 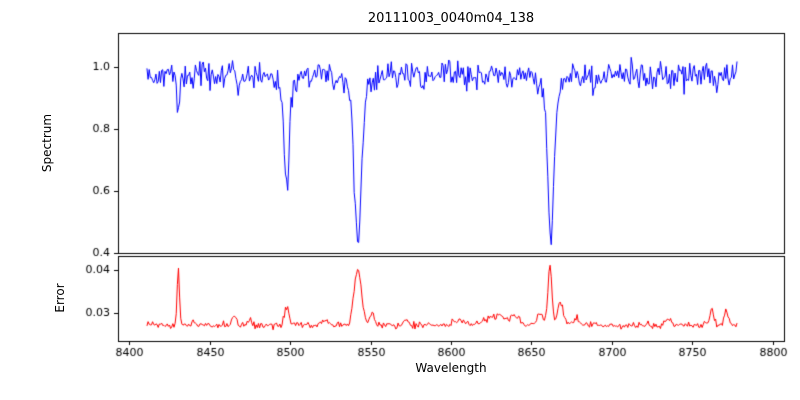 I want to click on y-axis-label-error: Error, so click(x=60, y=298).